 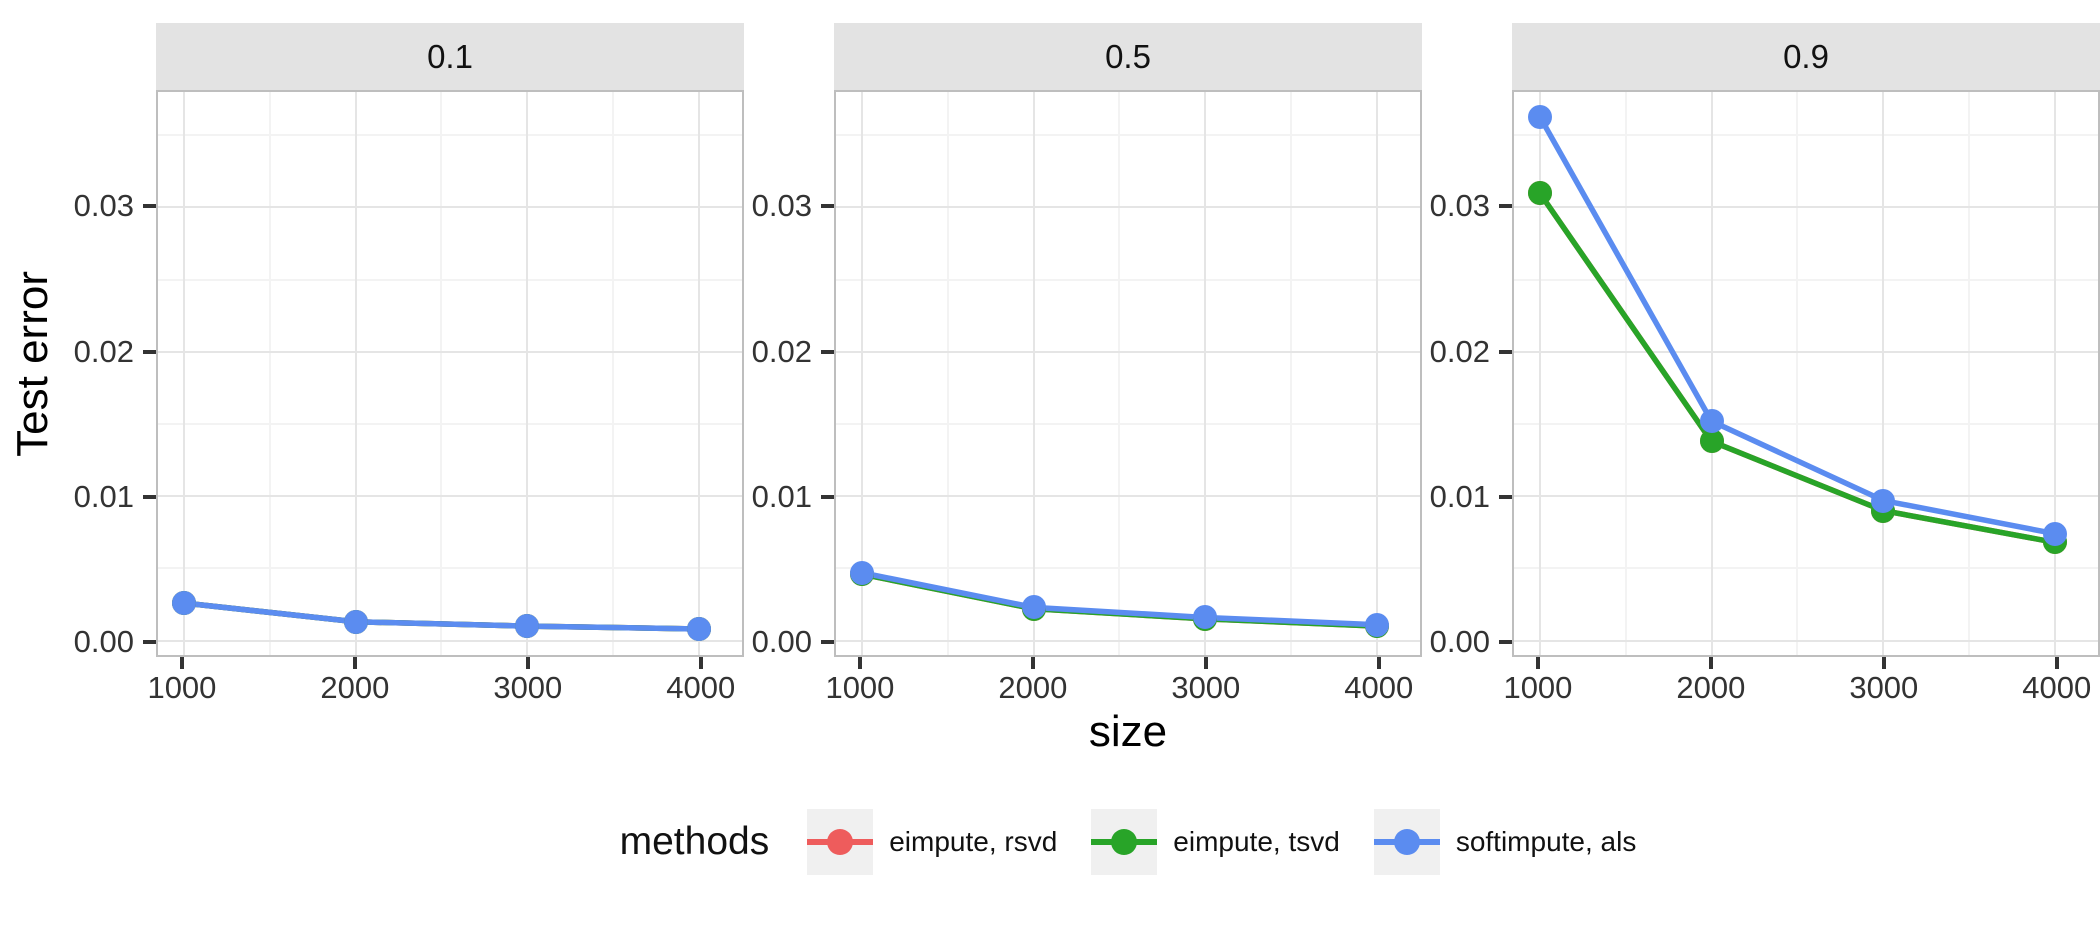 I want to click on facet-strip: 0.9, so click(x=1806, y=56).